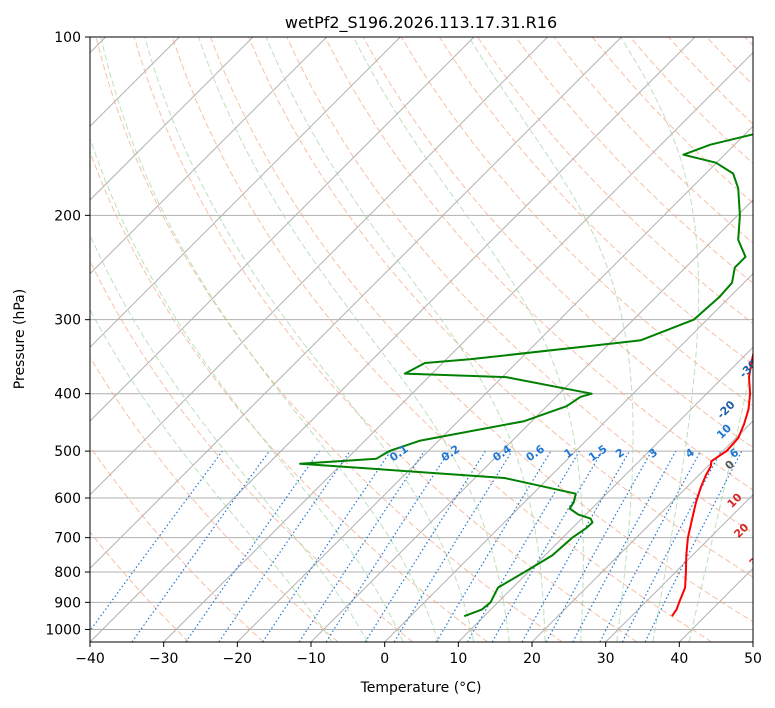 The width and height of the screenshot is (775, 708). Describe the element at coordinates (67, 395) in the screenshot. I see `y-tick-label: 400` at that location.